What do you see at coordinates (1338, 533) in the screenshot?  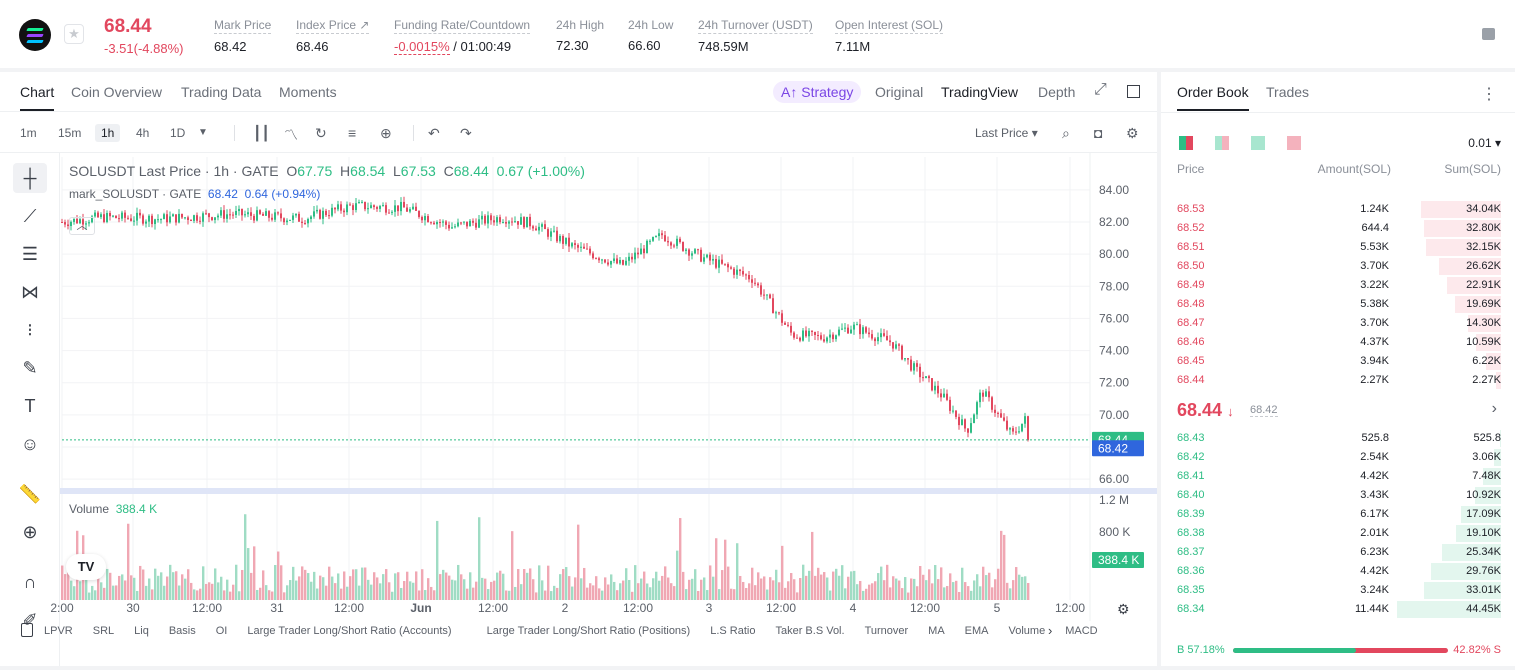 I see `bid-row: 68.38 2.01K 19.10K` at bounding box center [1338, 533].